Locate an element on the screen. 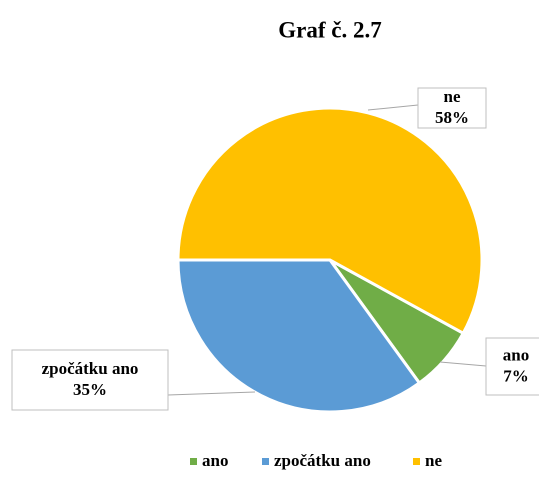 The width and height of the screenshot is (539, 501). legend-label: ano is located at coordinates (215, 460).